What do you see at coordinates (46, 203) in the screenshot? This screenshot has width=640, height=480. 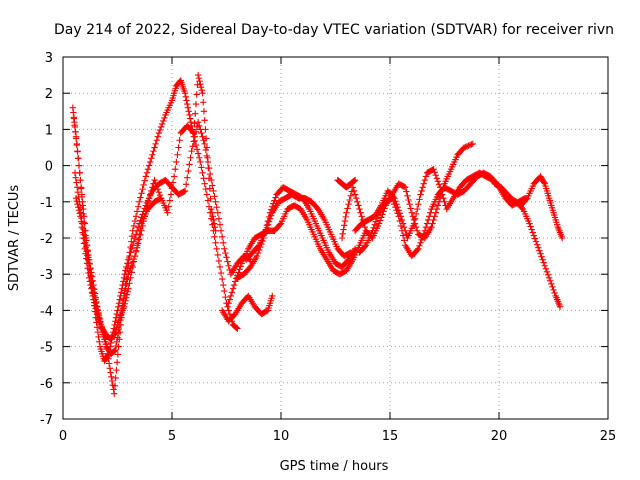 I see `y-tick-label-6: -1` at bounding box center [46, 203].